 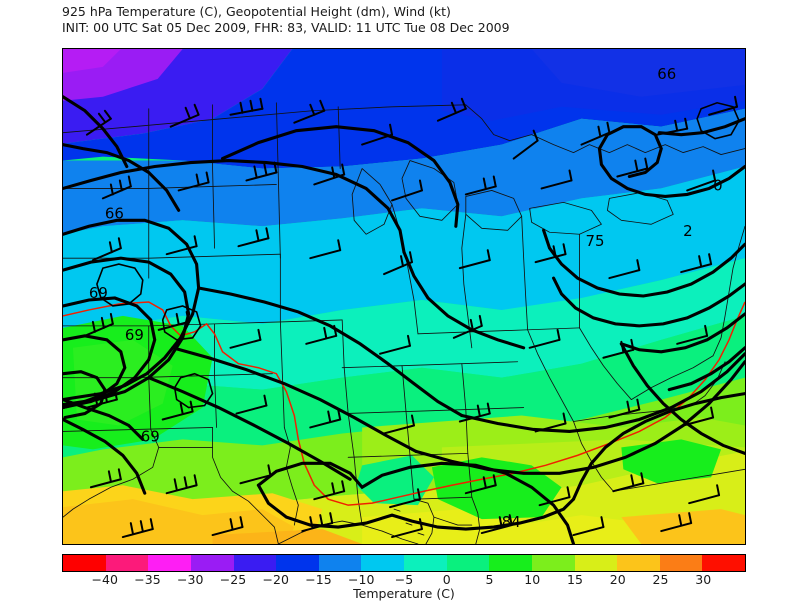 What do you see at coordinates (190, 579) in the screenshot?
I see `colorbar-tick: −30` at bounding box center [190, 579].